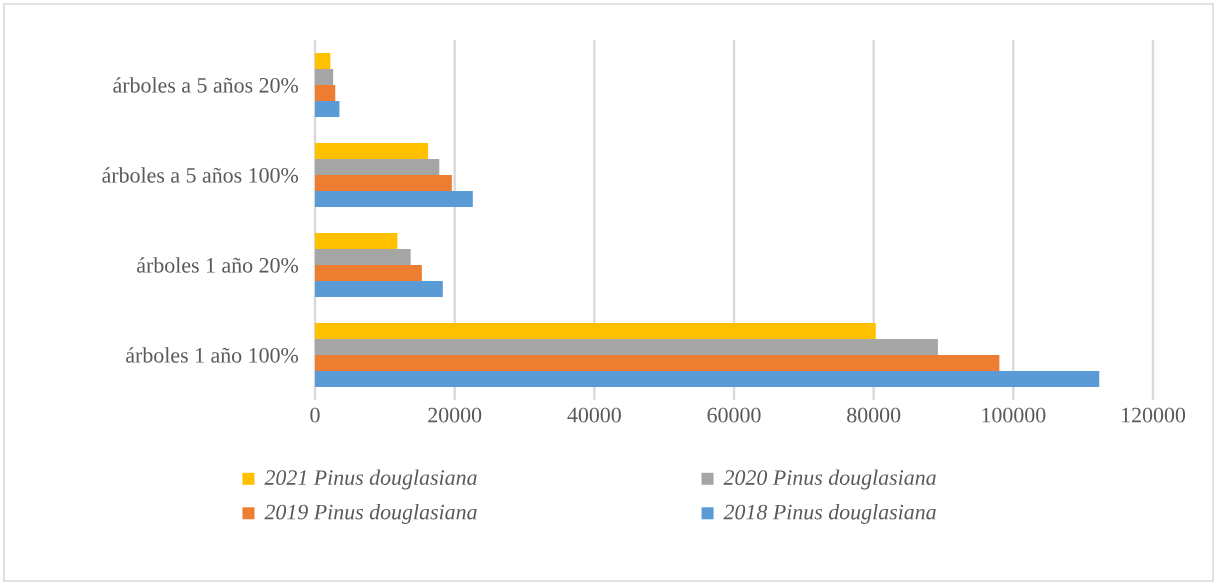 The width and height of the screenshot is (1217, 585). I want to click on x-tick-label: 60000, so click(734, 415).